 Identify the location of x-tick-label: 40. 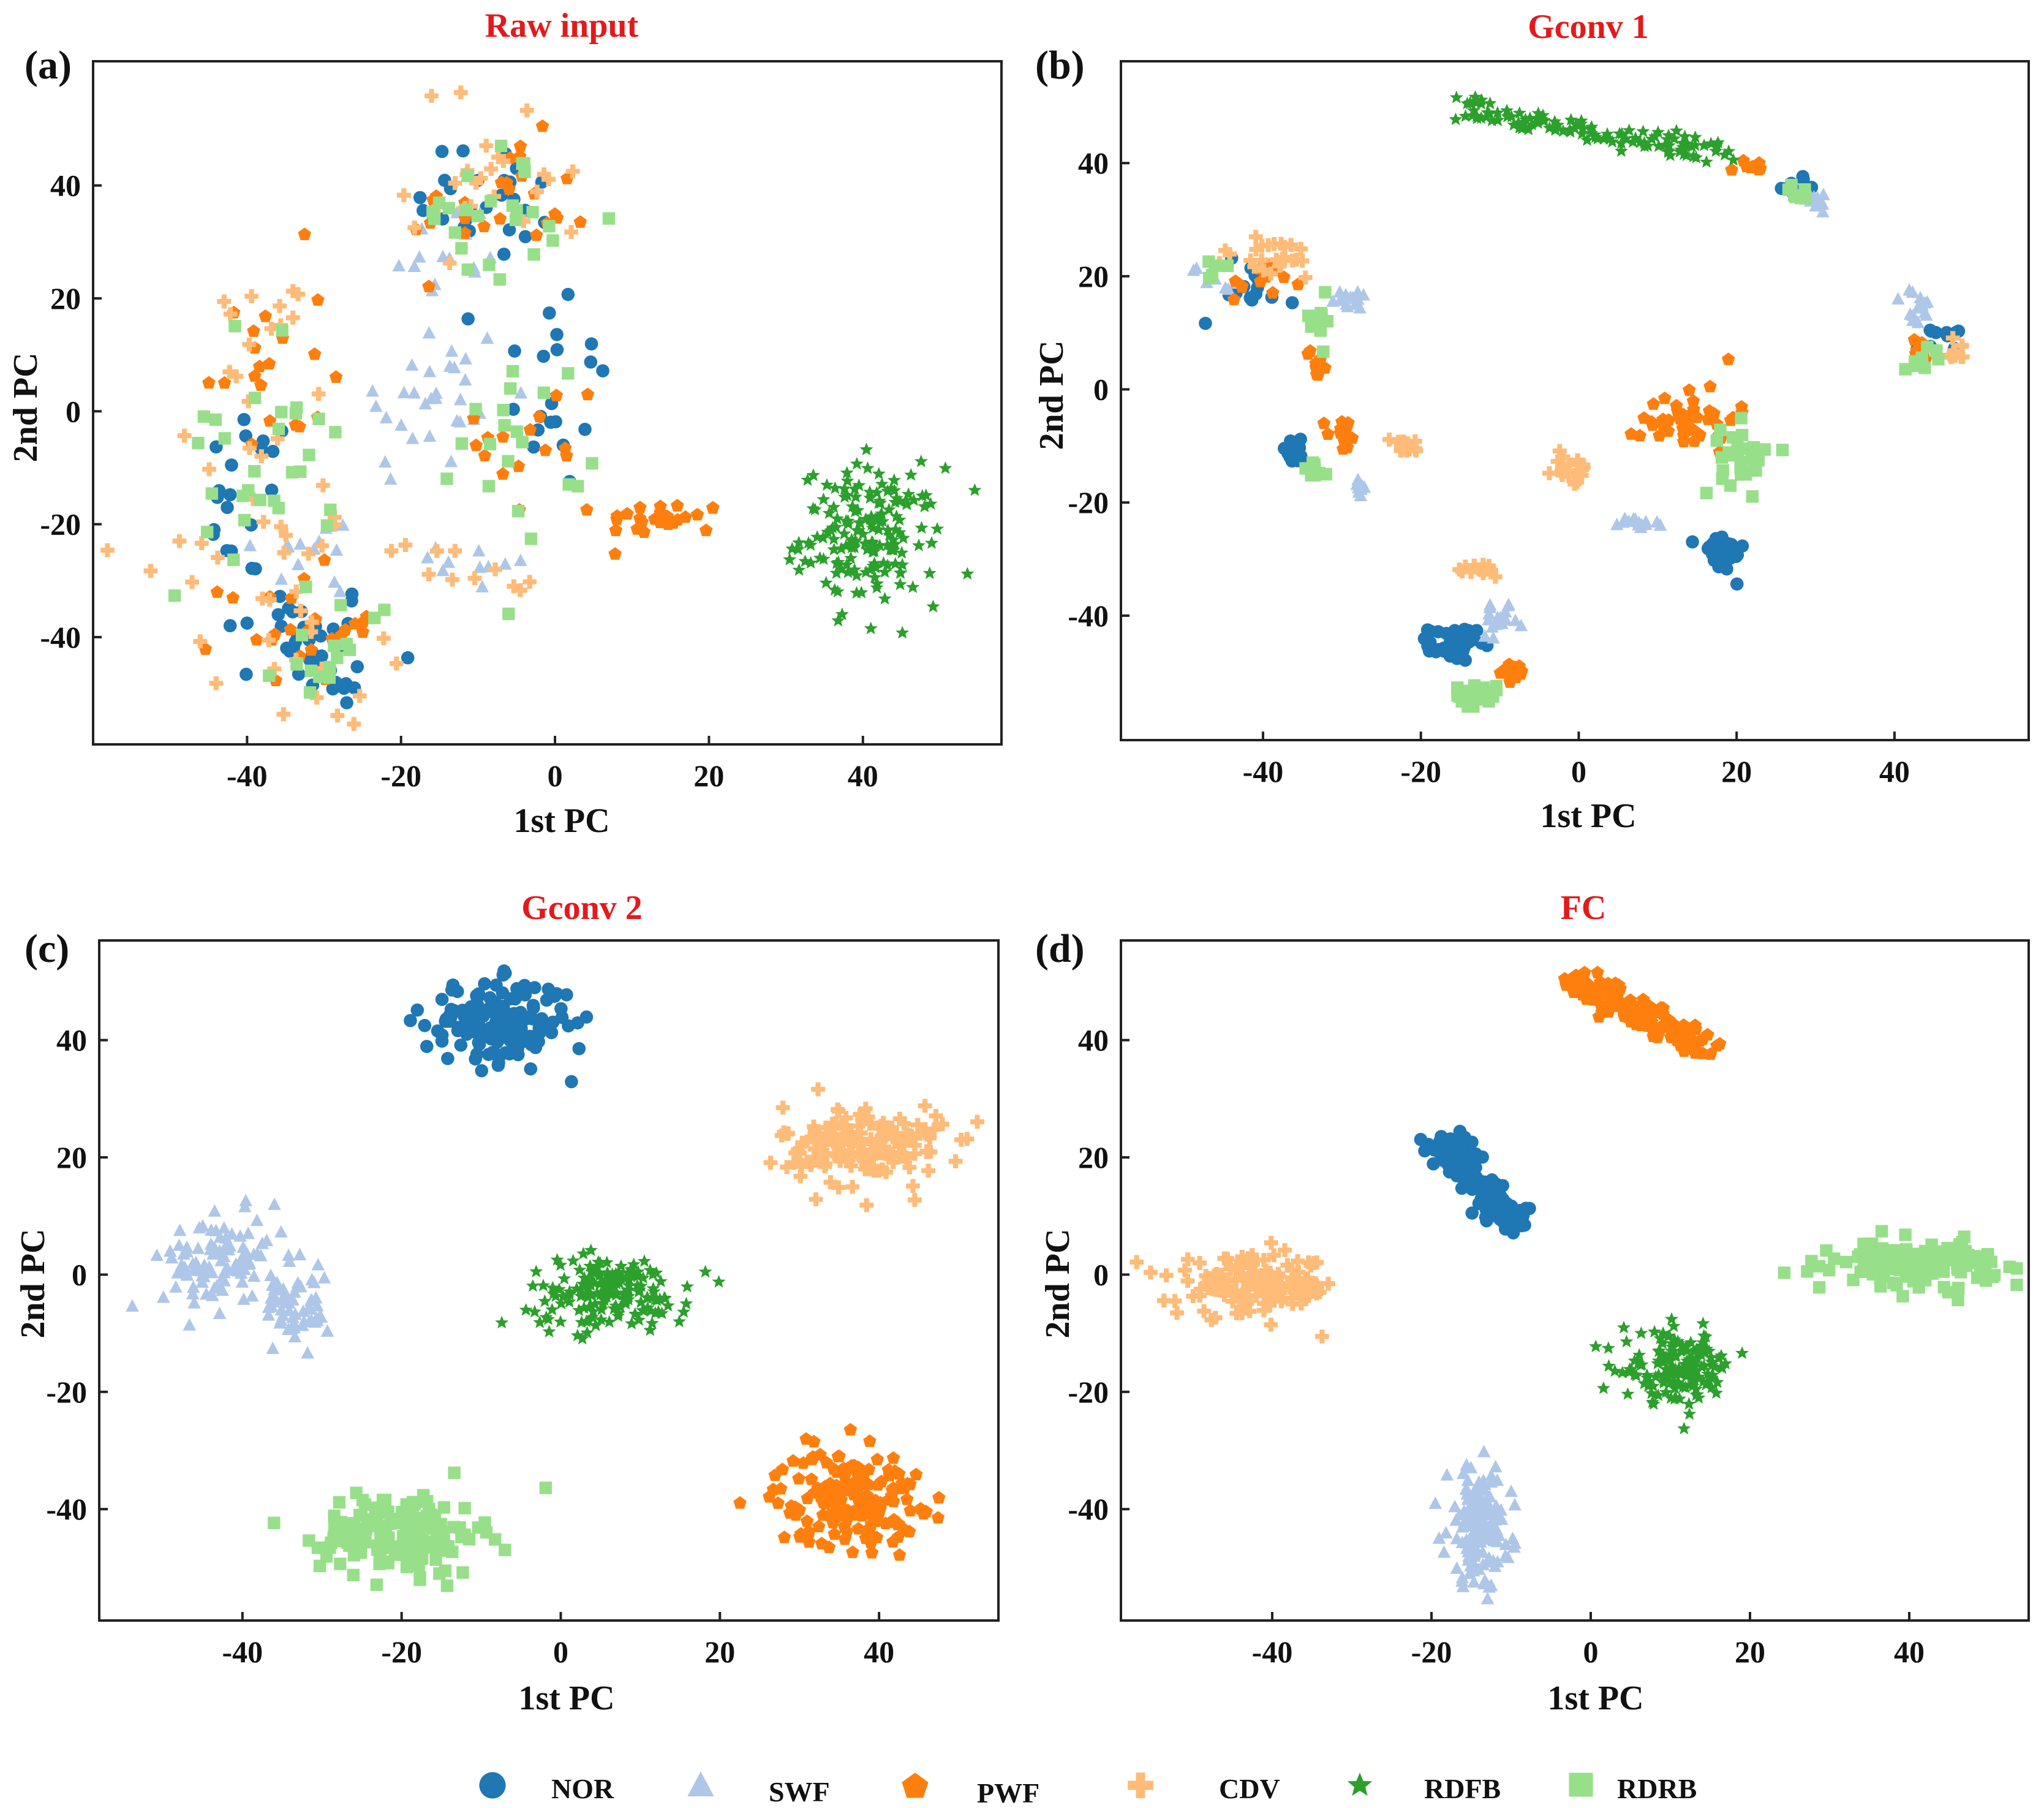
(863, 775).